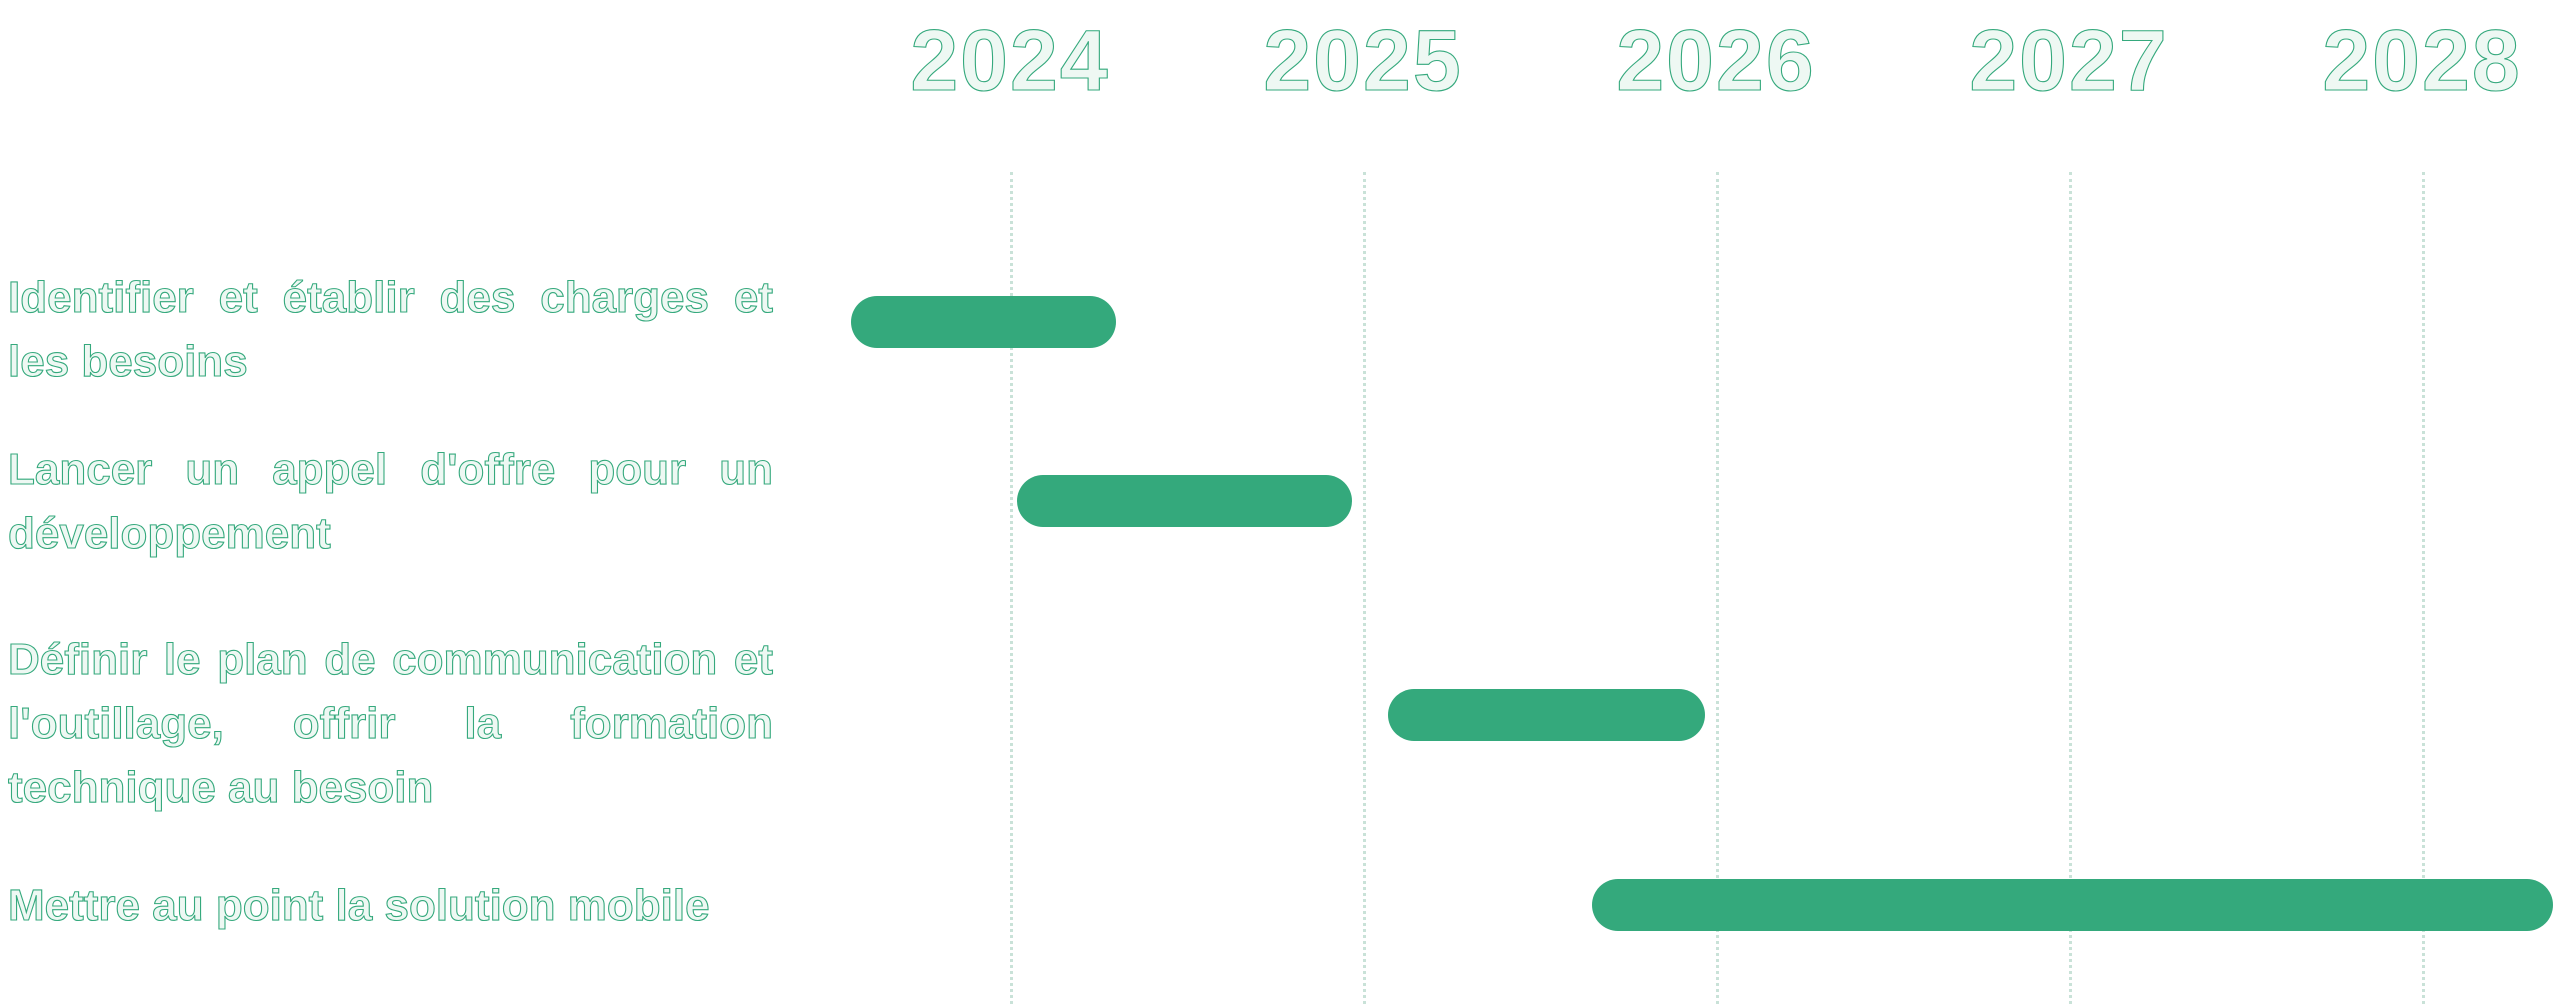  What do you see at coordinates (2069, 60) in the screenshot?
I see `year-label: 2027` at bounding box center [2069, 60].